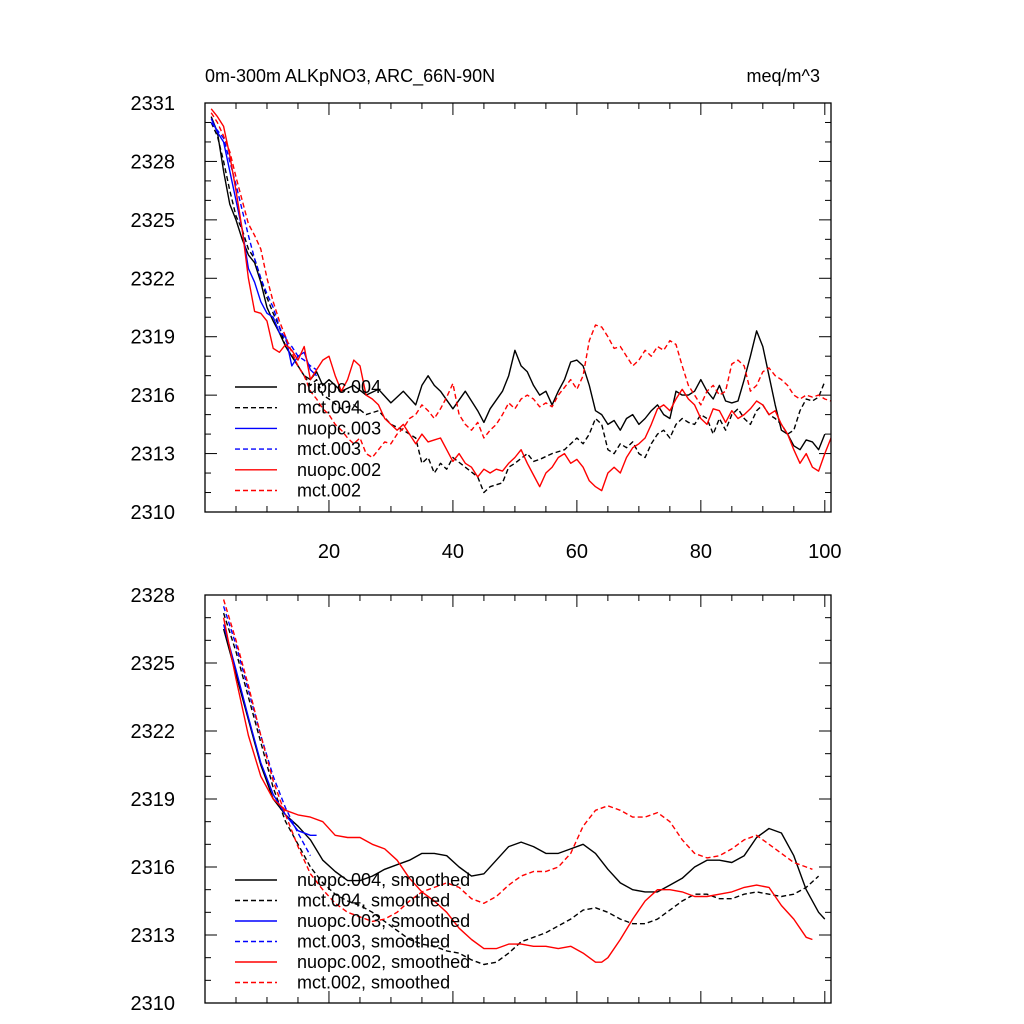 The image size is (1024, 1024). I want to click on x-tick-label: 60, so click(577, 552).